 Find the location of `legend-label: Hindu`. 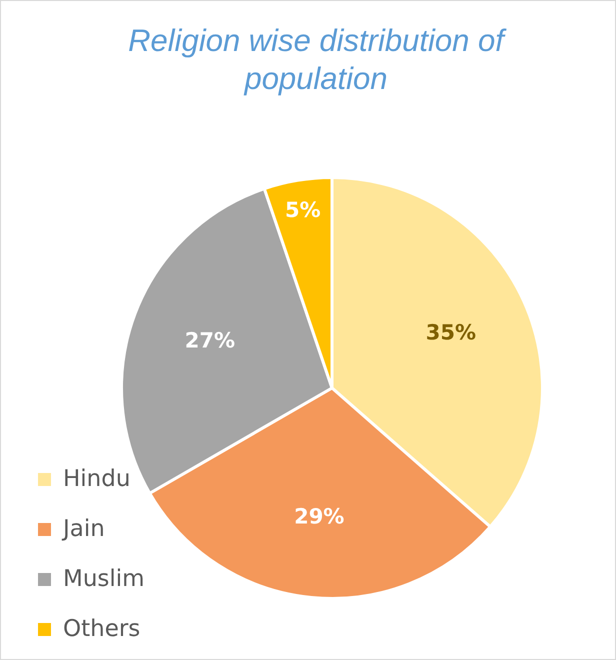

legend-label: Hindu is located at coordinates (96, 479).